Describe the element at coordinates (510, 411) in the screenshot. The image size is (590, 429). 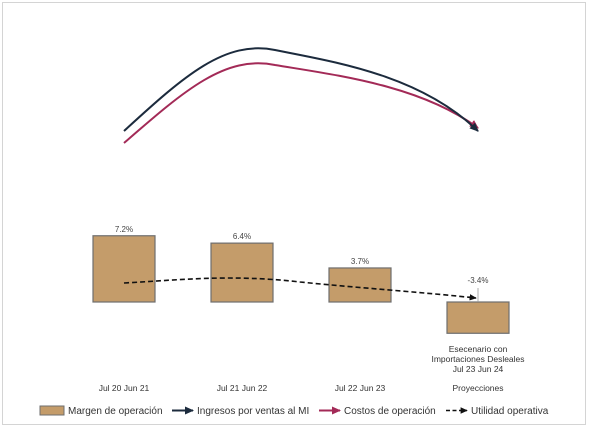
I see `legend-label-operating-profit: Utilidad operativa` at that location.